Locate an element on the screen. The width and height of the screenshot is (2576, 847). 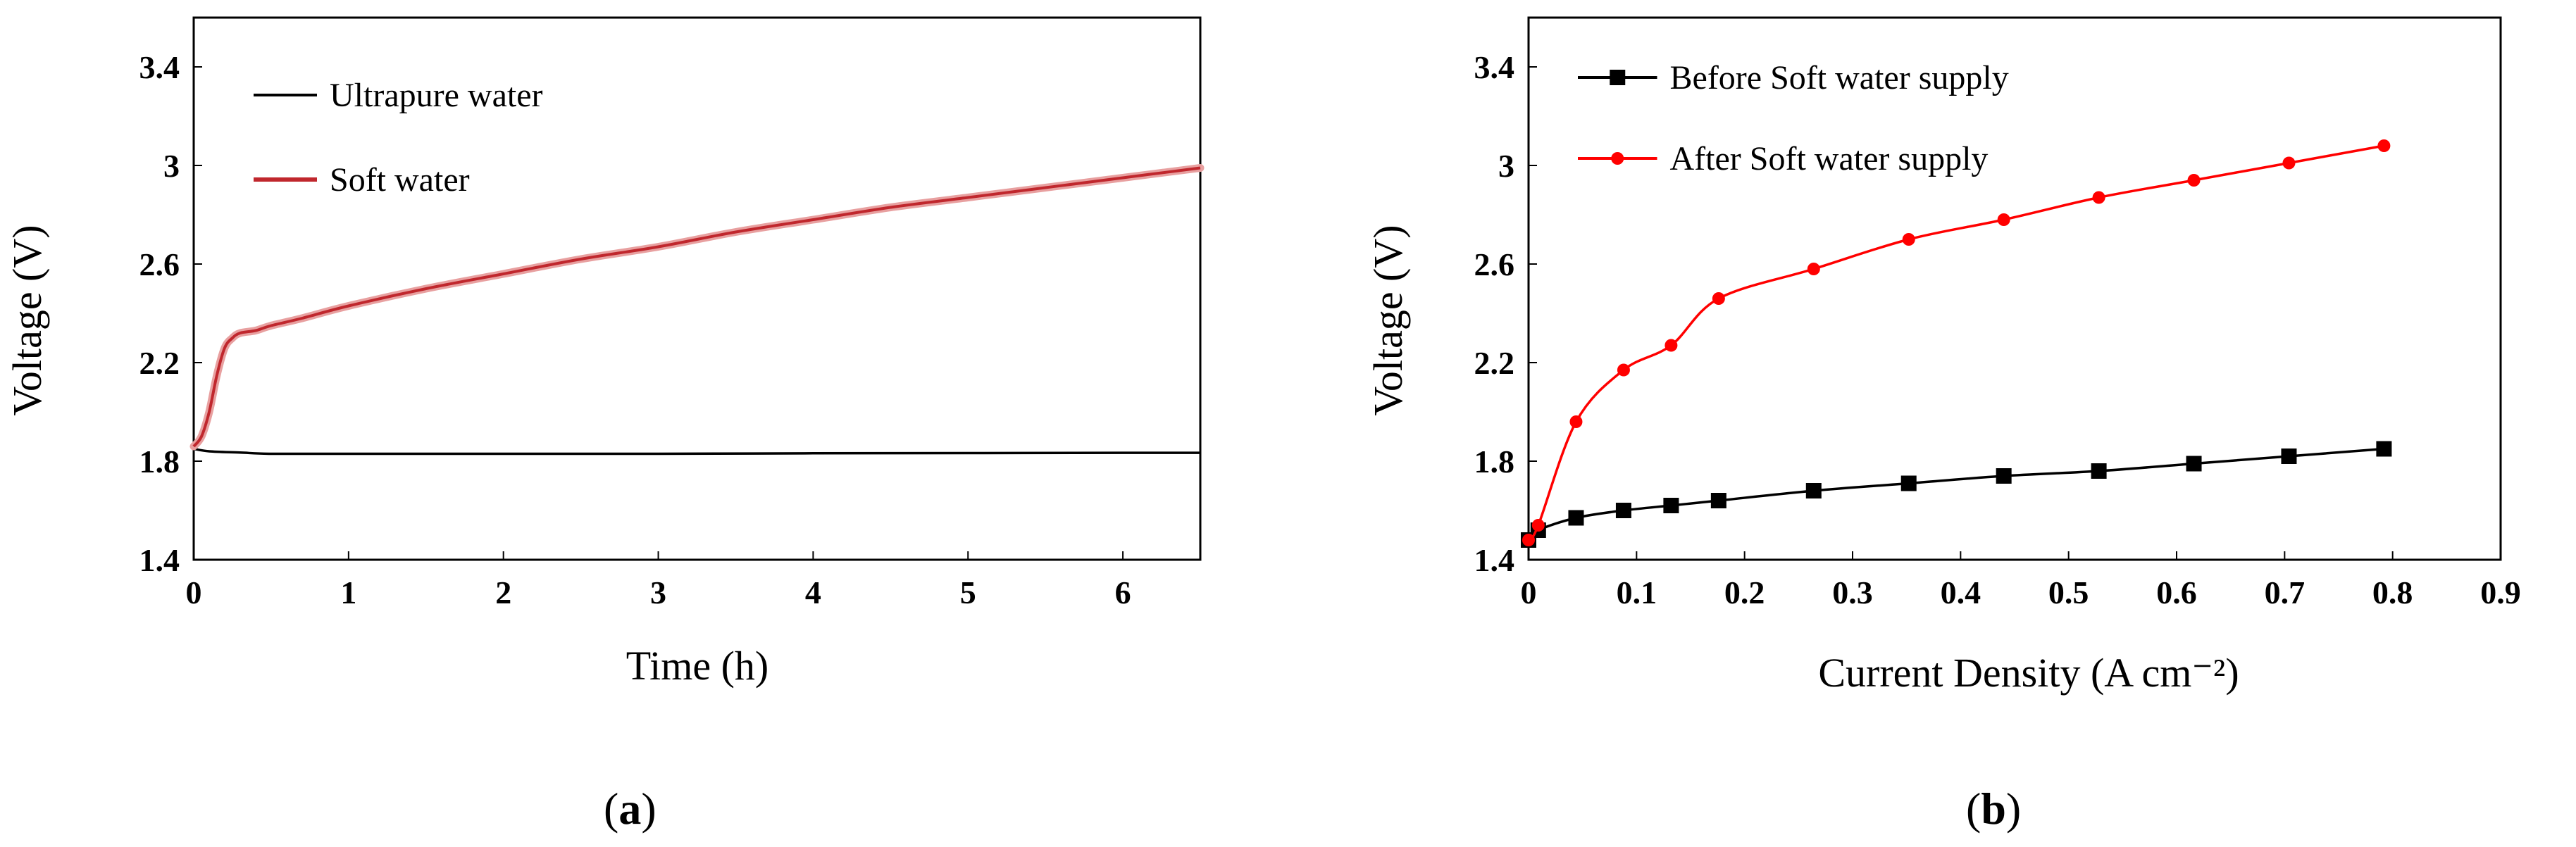
chart-b-y-tick-label: 3.4 is located at coordinates (1494, 67).